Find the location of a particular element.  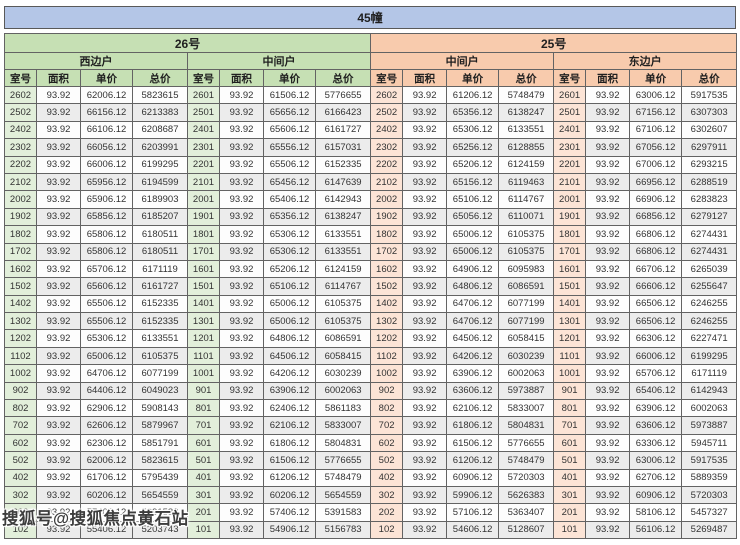

room-cell: 1501 is located at coordinates (570, 286).